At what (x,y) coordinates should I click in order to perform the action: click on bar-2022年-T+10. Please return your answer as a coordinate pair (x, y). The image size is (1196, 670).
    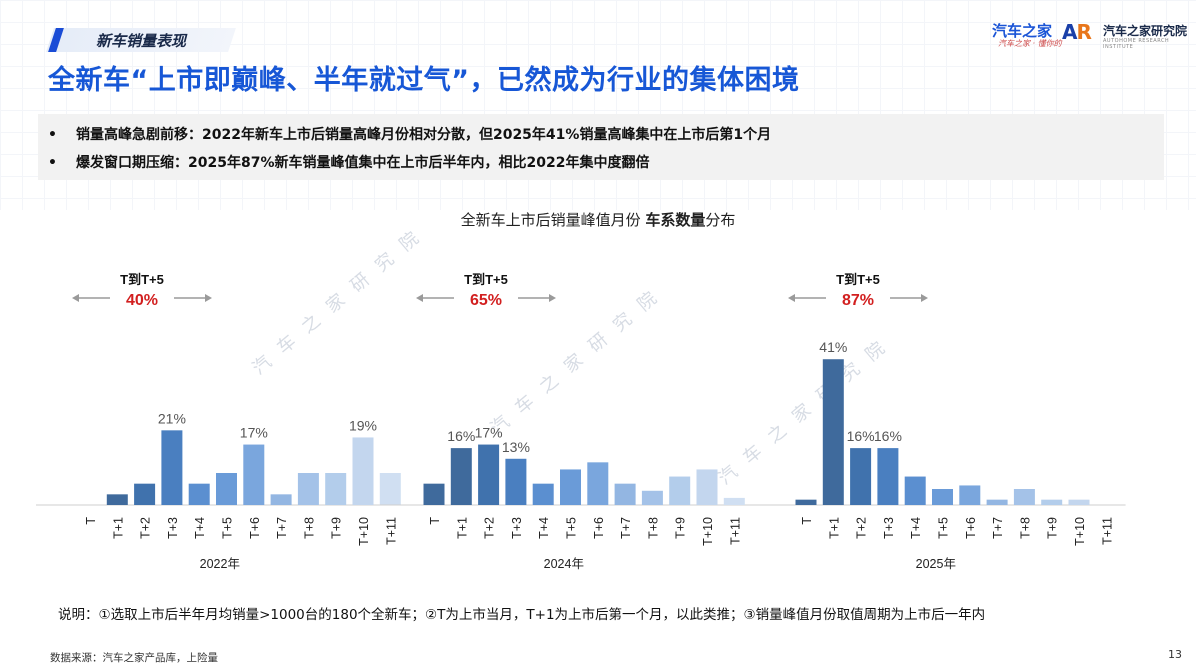
    Looking at the image, I should click on (363, 471).